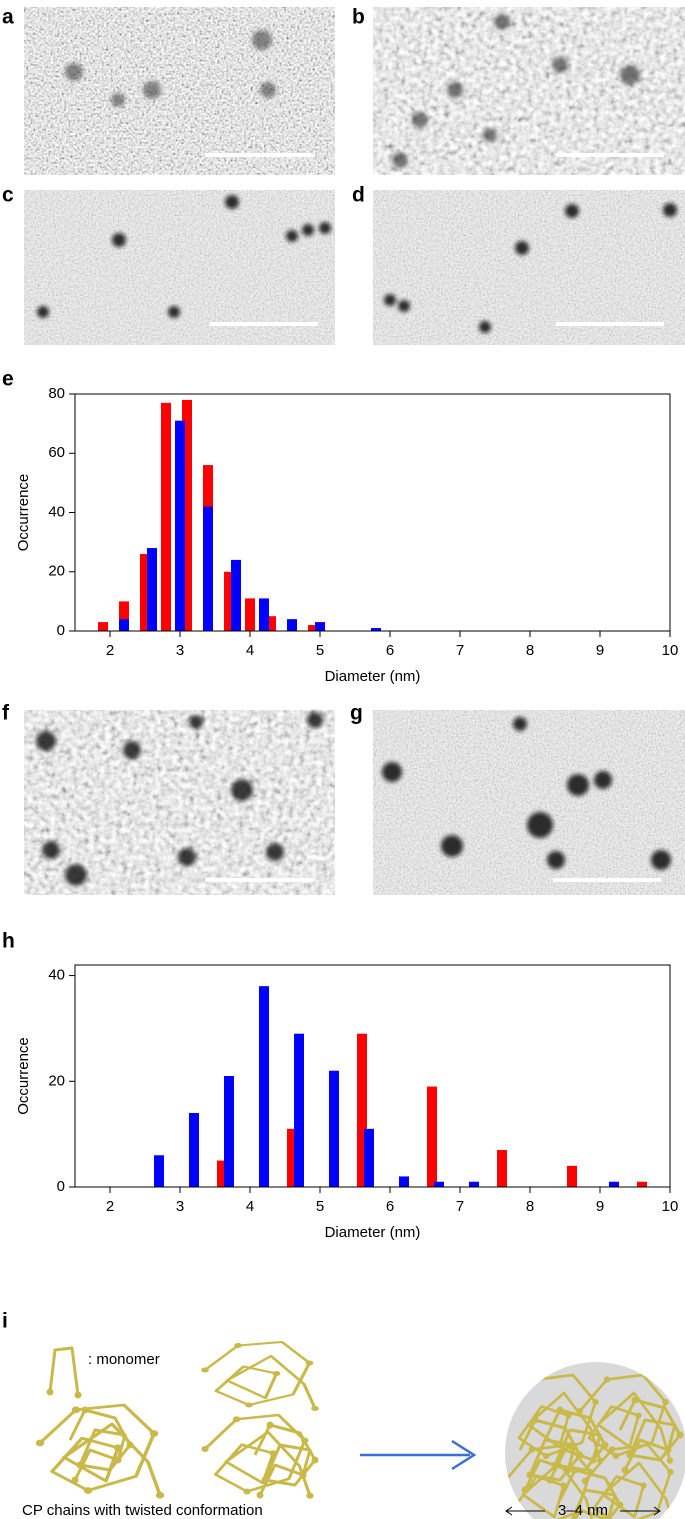 The width and height of the screenshot is (685, 1519). I want to click on panel-label: f, so click(6, 713).